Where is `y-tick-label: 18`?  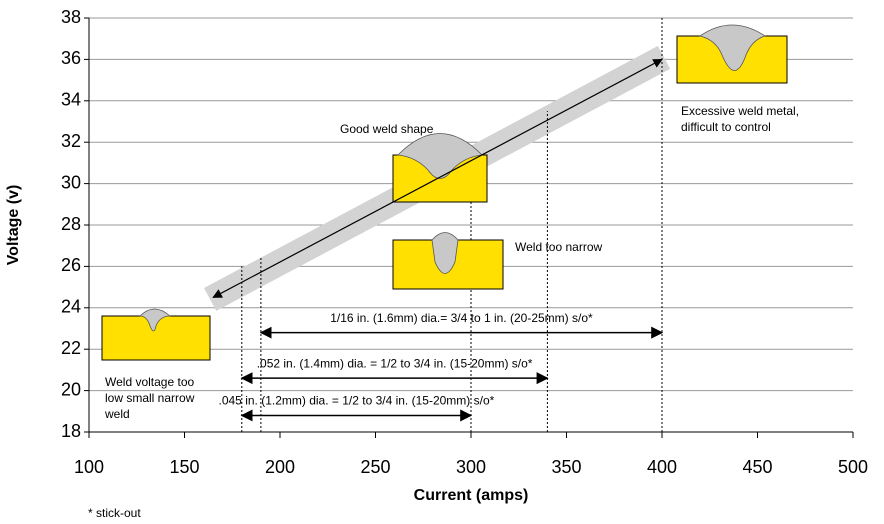
y-tick-label: 18 is located at coordinates (71, 431).